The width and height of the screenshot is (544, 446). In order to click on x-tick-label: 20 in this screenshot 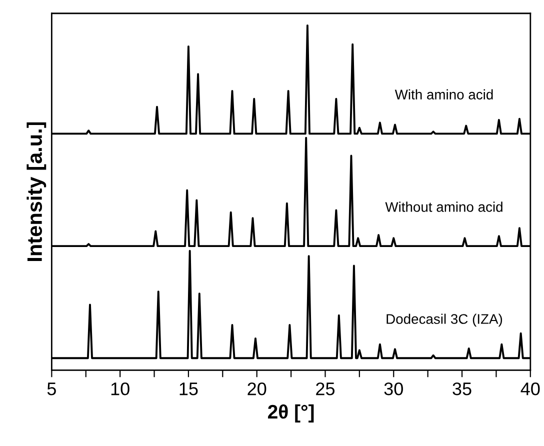, I will do `click(257, 389)`.